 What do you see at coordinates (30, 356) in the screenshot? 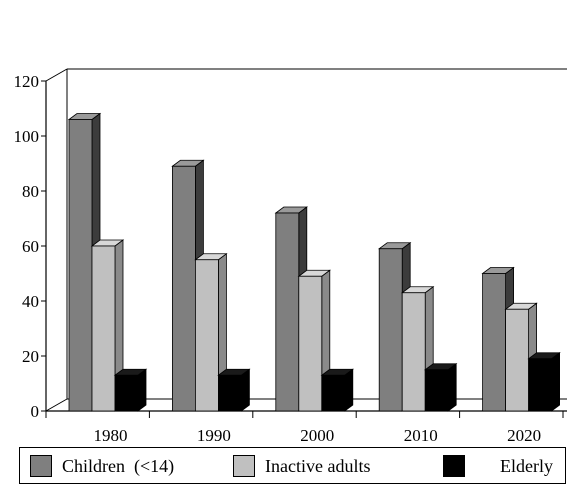
I see `y-tick-label: 20` at bounding box center [30, 356].